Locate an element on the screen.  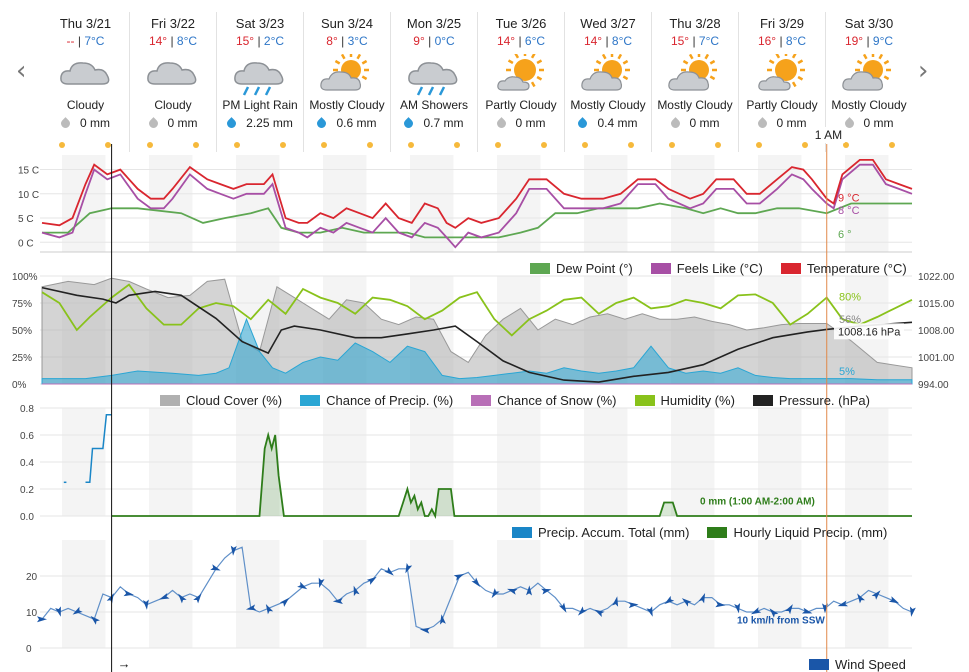
day-card: Wed 3/27 14° | 8°C Mostly Cloudy 0.4 mm is located at coordinates (607, 82).